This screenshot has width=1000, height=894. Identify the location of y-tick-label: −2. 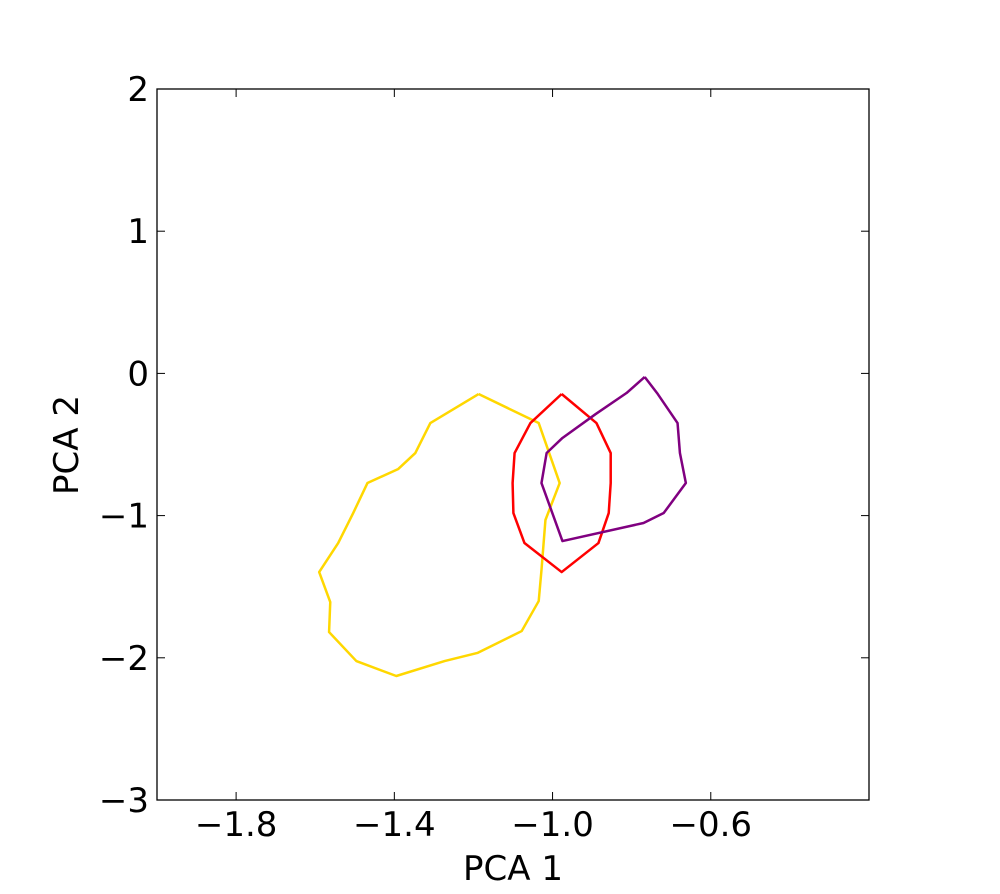
(124, 659).